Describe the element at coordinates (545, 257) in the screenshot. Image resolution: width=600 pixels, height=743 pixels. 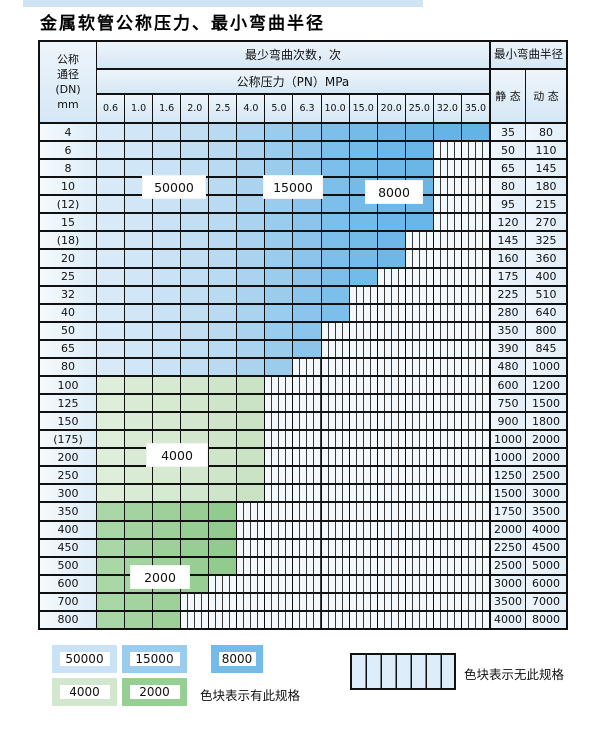
I see `dynamic-radius-cell: 360` at that location.